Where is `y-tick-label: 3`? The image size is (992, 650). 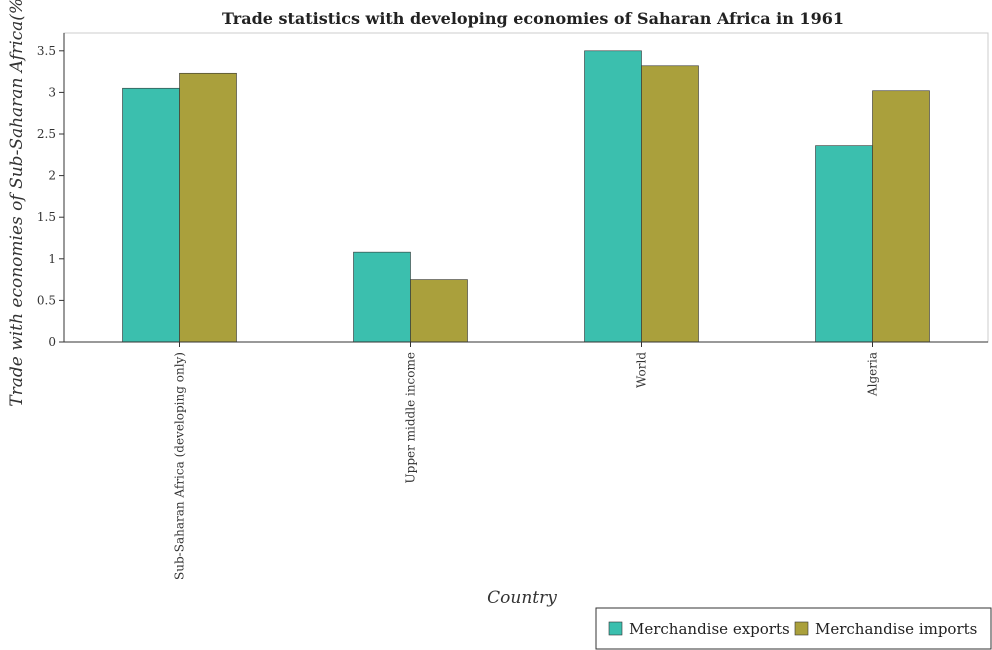 y-tick-label: 3 is located at coordinates (52, 92).